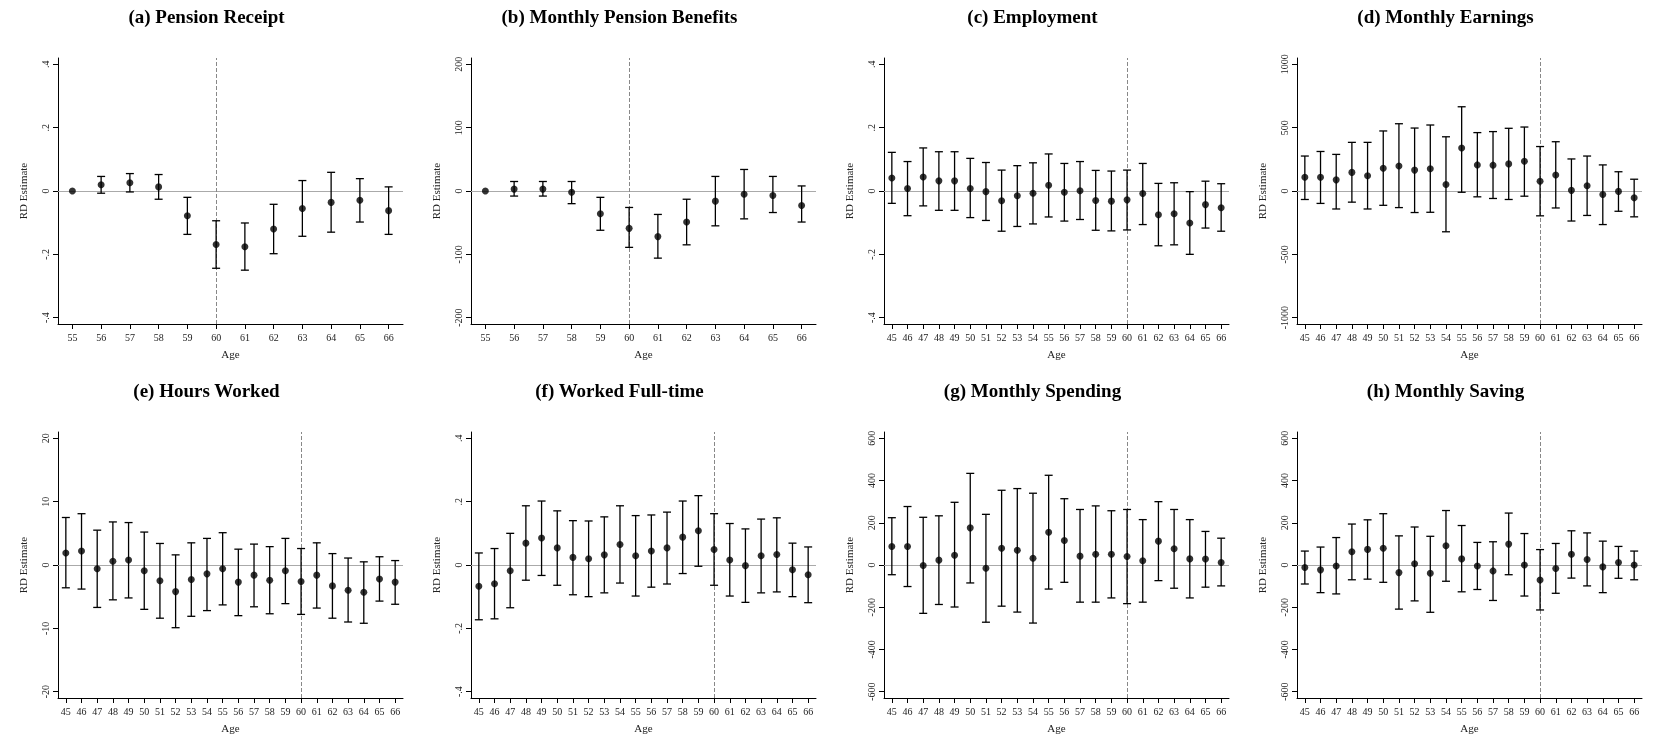  I want to click on x-tick-label: 45, so click(1304, 711).